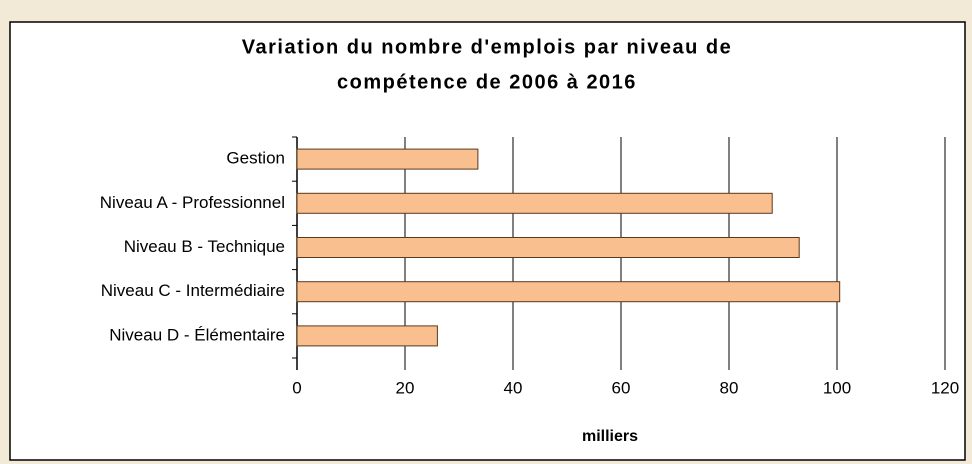 This screenshot has width=972, height=464. I want to click on y-tick-label: Niveau A - Professionnel, so click(192, 202).